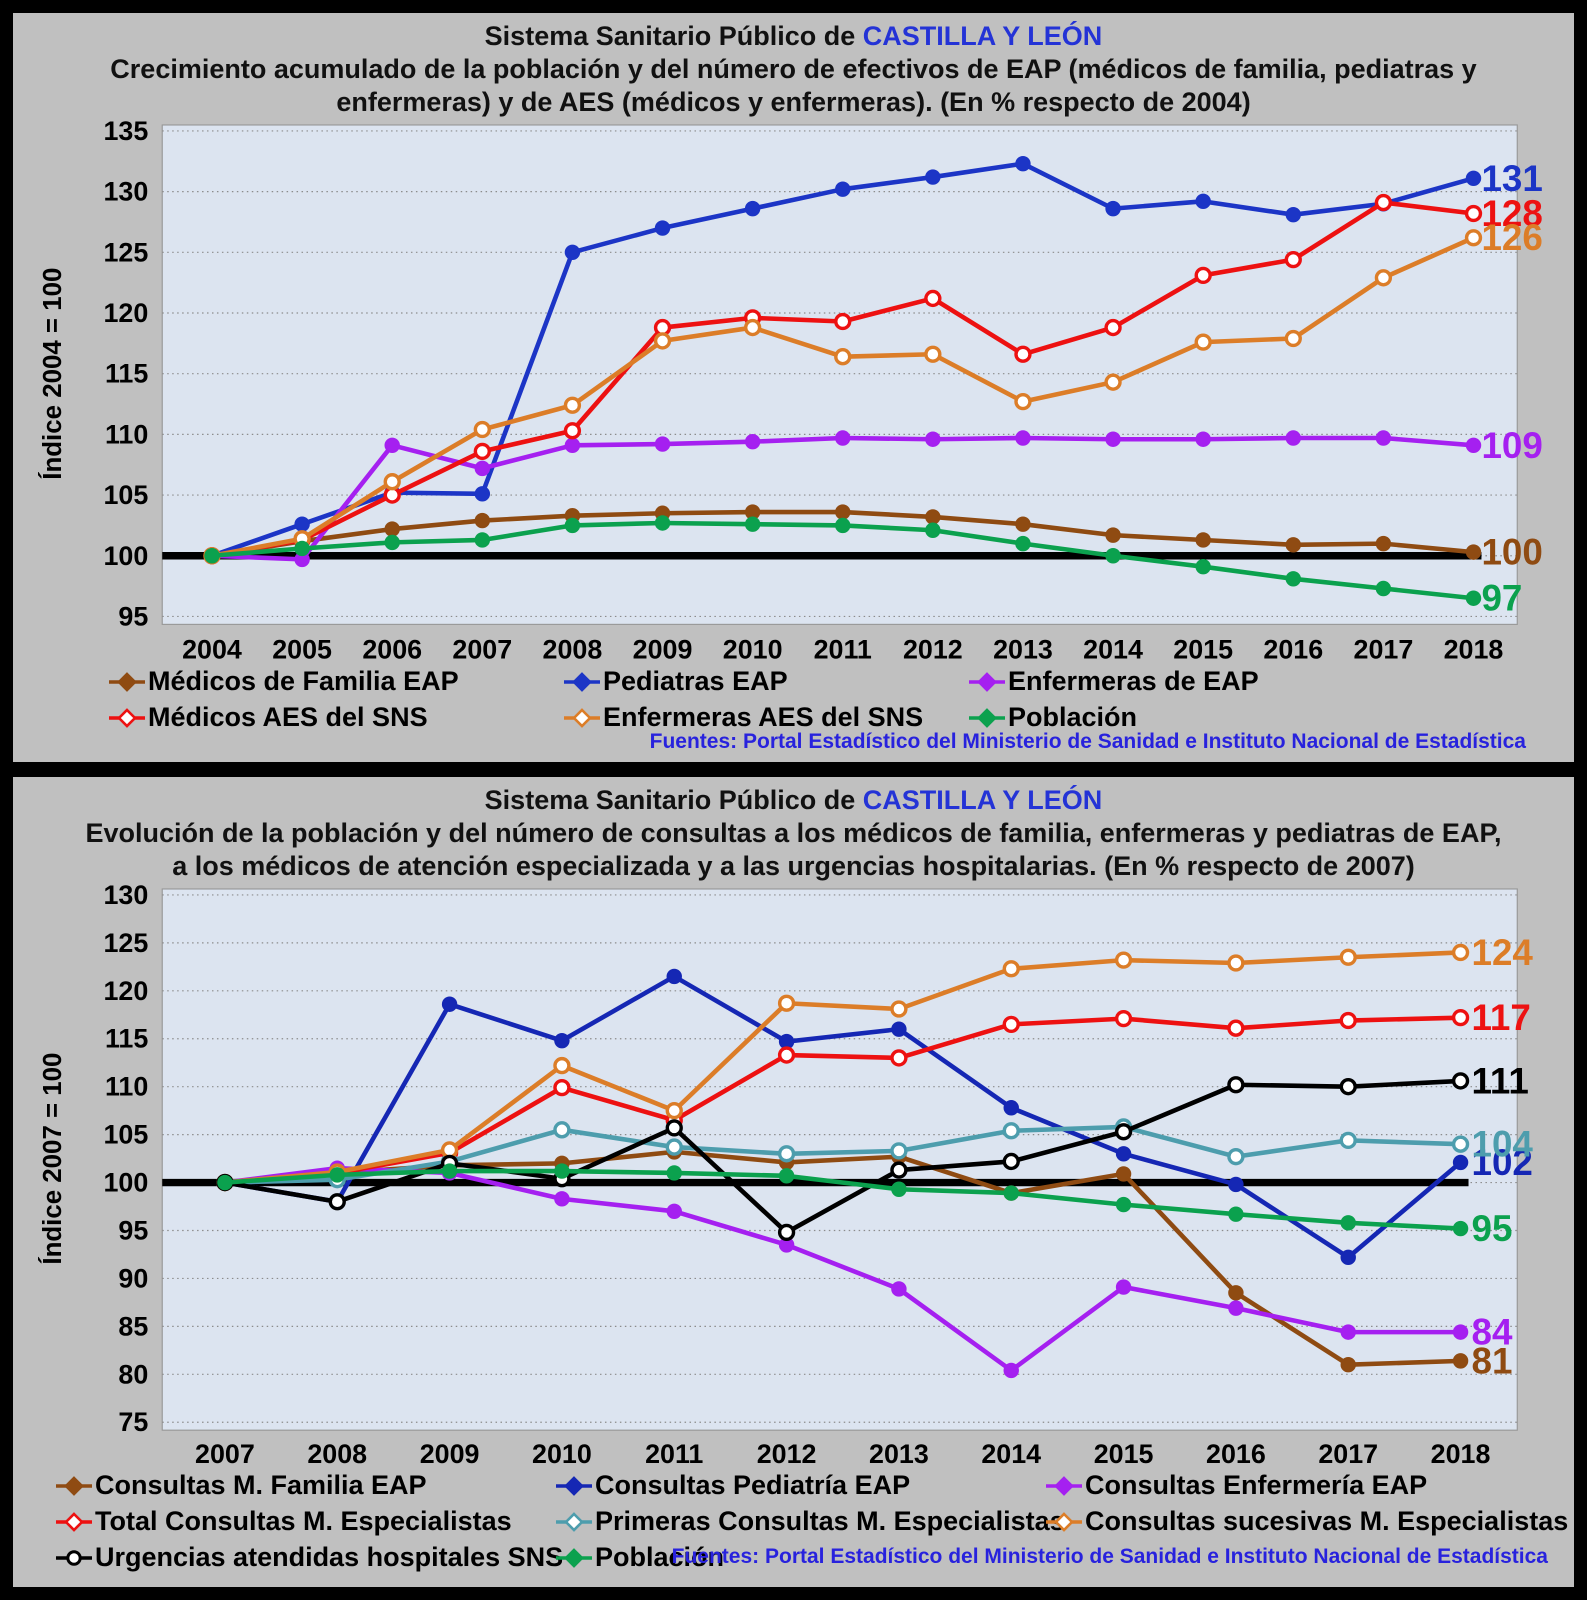 Image resolution: width=1587 pixels, height=1600 pixels. What do you see at coordinates (1309, 1521) in the screenshot?
I see `legend-item-consultas-sucesivas-m-especialistas: Consultas sucesivas M. Especialistas` at bounding box center [1309, 1521].